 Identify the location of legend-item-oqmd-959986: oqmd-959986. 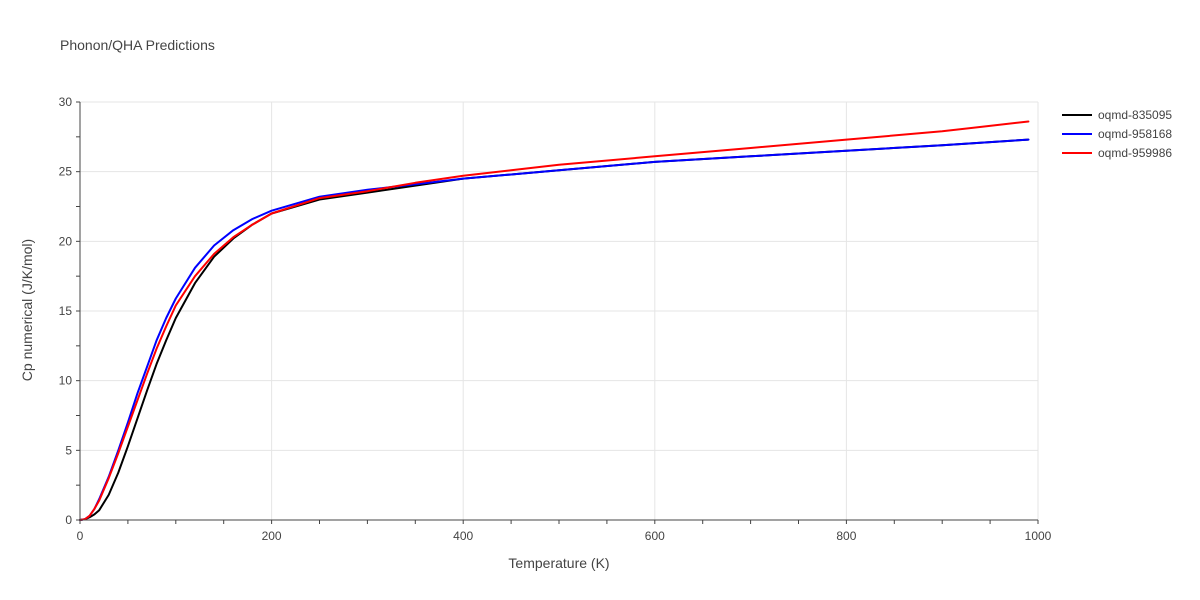
(1117, 153).